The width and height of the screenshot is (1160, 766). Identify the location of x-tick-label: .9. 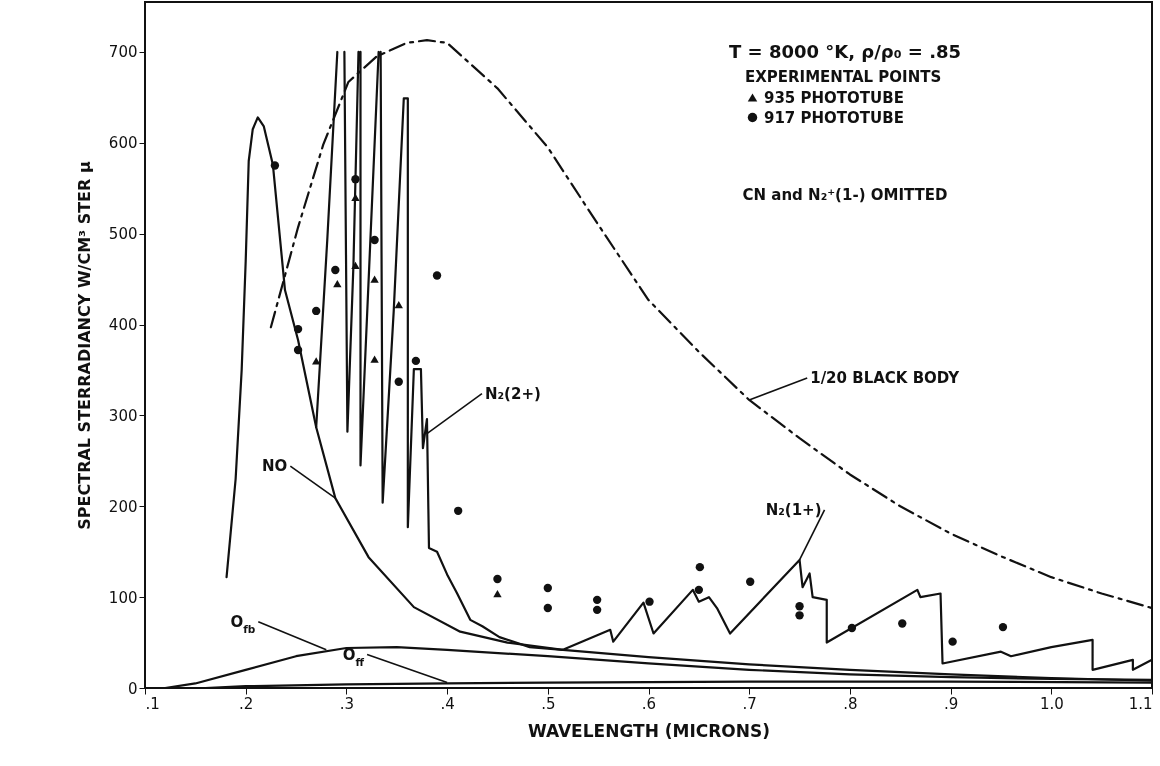
(951, 703).